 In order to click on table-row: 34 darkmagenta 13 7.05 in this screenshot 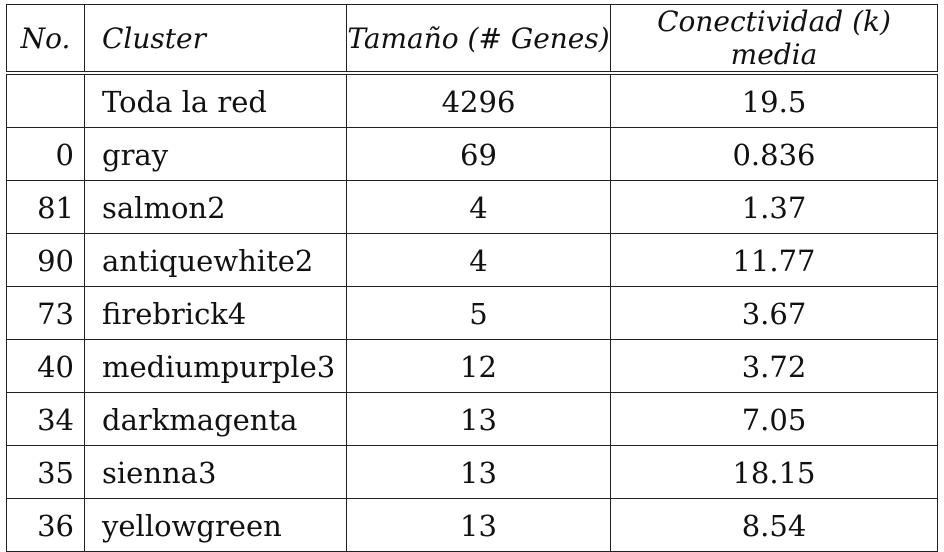, I will do `click(472, 419)`.